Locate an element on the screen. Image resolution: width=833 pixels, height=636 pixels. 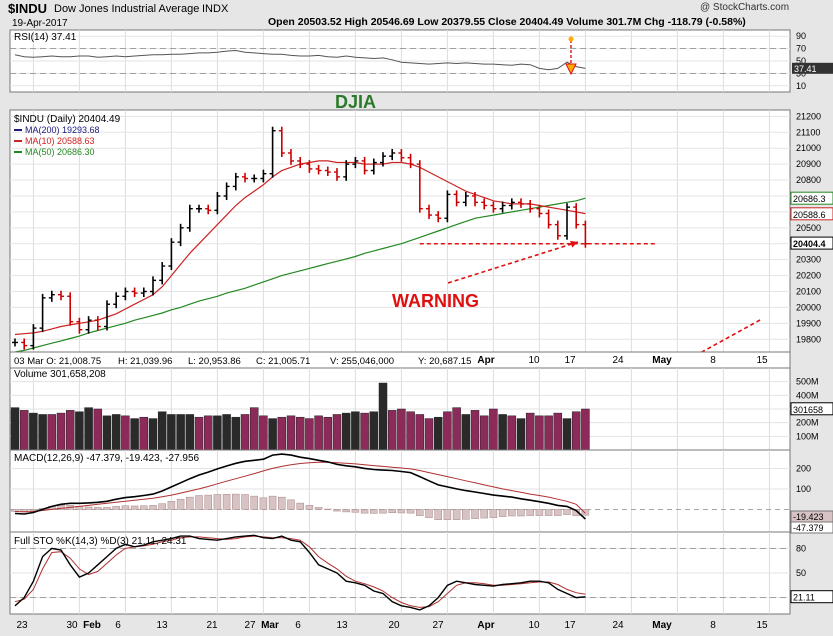
rsi-last-label: 37.41 is located at coordinates (805, 69).